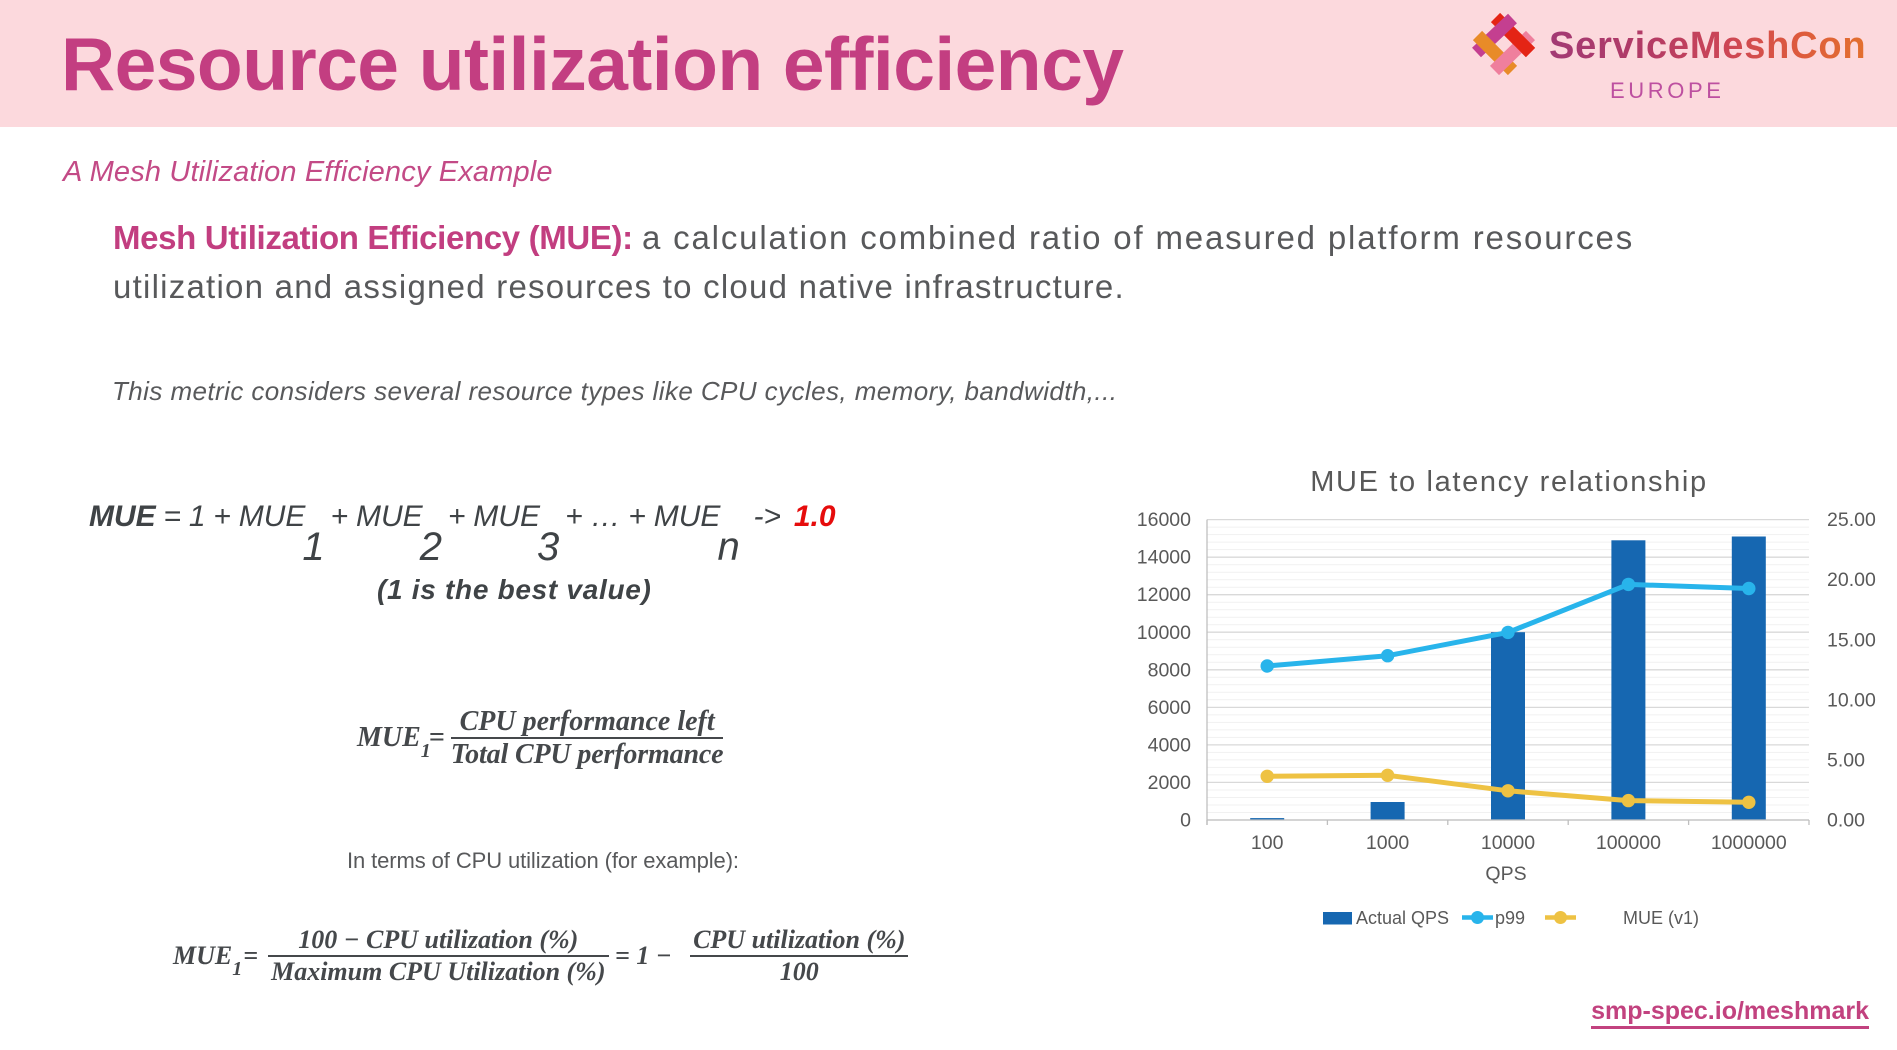 Image resolution: width=1897 pixels, height=1050 pixels. What do you see at coordinates (1267, 843) in the screenshot?
I see `svg-text: 100` at bounding box center [1267, 843].